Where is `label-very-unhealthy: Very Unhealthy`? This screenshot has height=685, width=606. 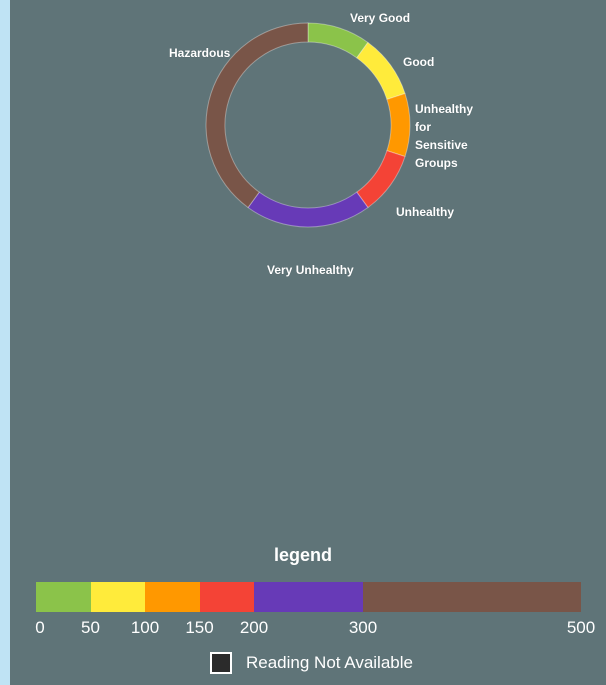 label-very-unhealthy: Very Unhealthy is located at coordinates (310, 270).